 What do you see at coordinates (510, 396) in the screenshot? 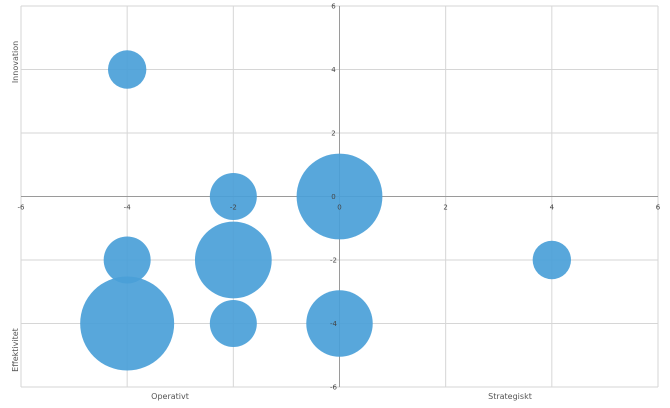
I see `x-axis-right-label: Strategiskt` at bounding box center [510, 396].